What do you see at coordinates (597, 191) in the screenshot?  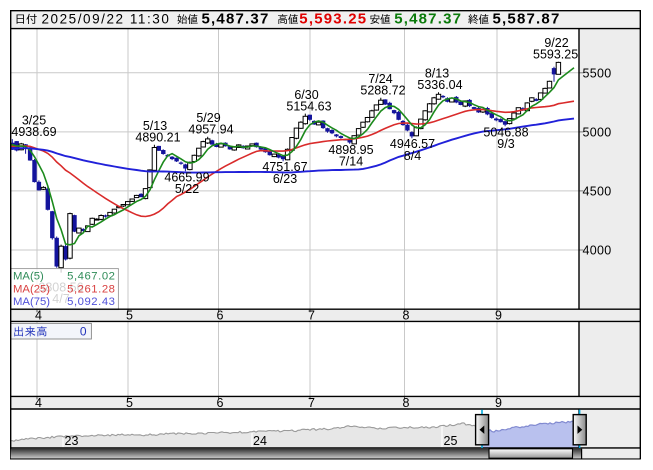 I see `svg-text: 4500` at bounding box center [597, 191].